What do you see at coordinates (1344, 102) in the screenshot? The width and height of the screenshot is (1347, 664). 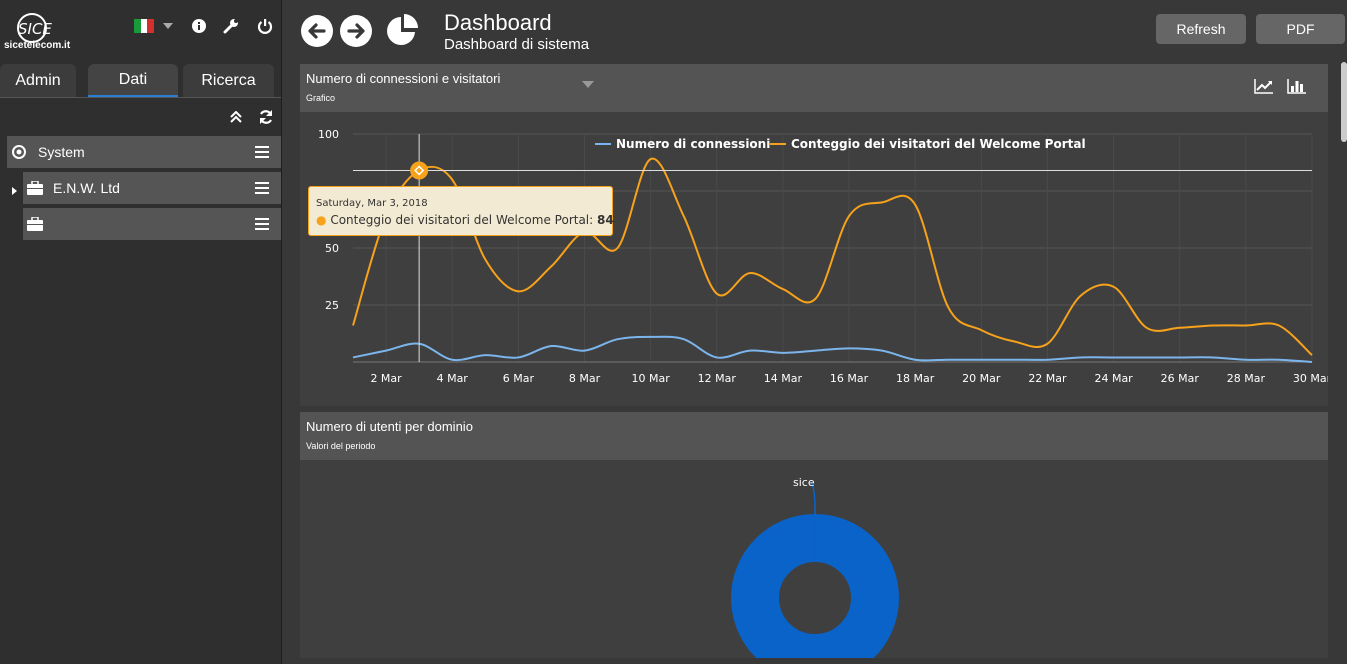 I see `scrollbar` at bounding box center [1344, 102].